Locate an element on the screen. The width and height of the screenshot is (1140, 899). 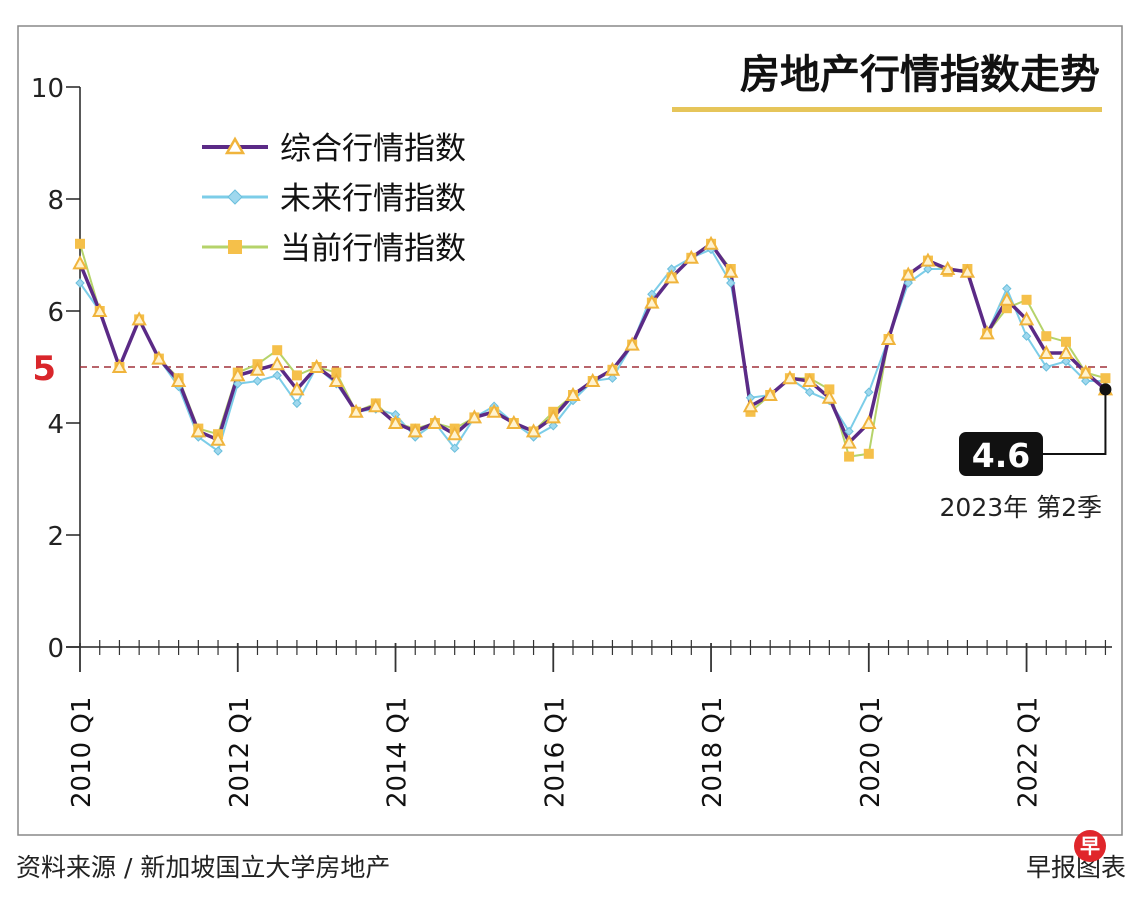
y-tick-label: 6 is located at coordinates (55, 313).